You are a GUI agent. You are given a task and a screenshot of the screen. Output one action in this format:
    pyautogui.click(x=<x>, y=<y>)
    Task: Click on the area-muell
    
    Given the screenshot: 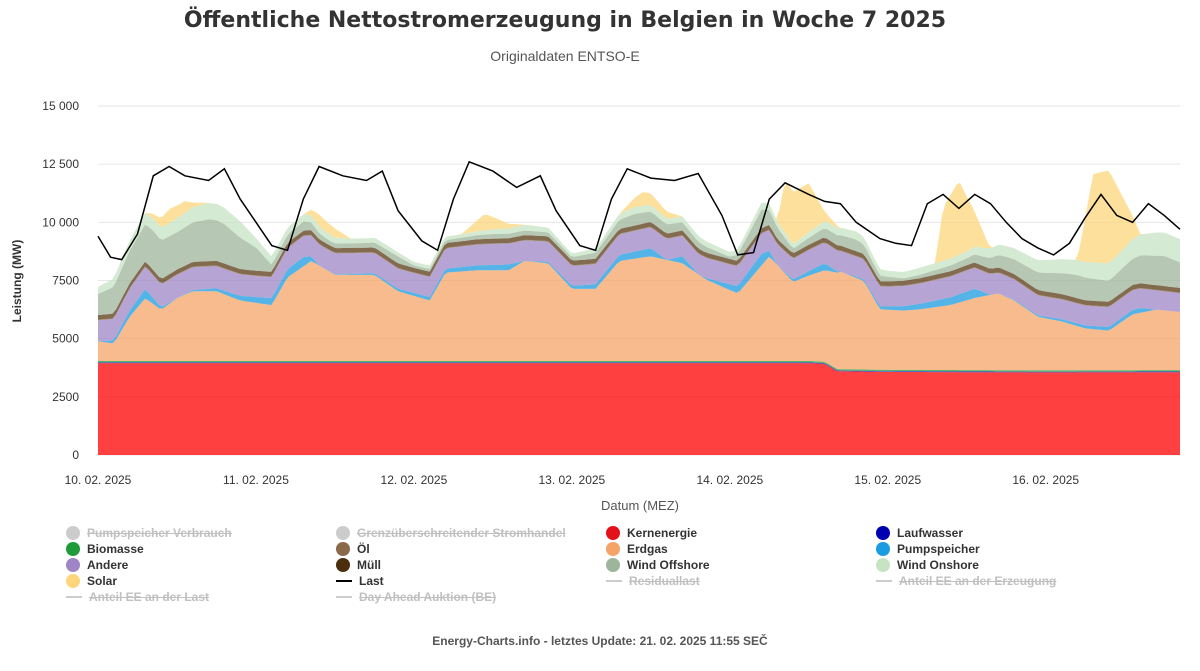 What is the action you would take?
    pyautogui.click(x=639, y=271)
    